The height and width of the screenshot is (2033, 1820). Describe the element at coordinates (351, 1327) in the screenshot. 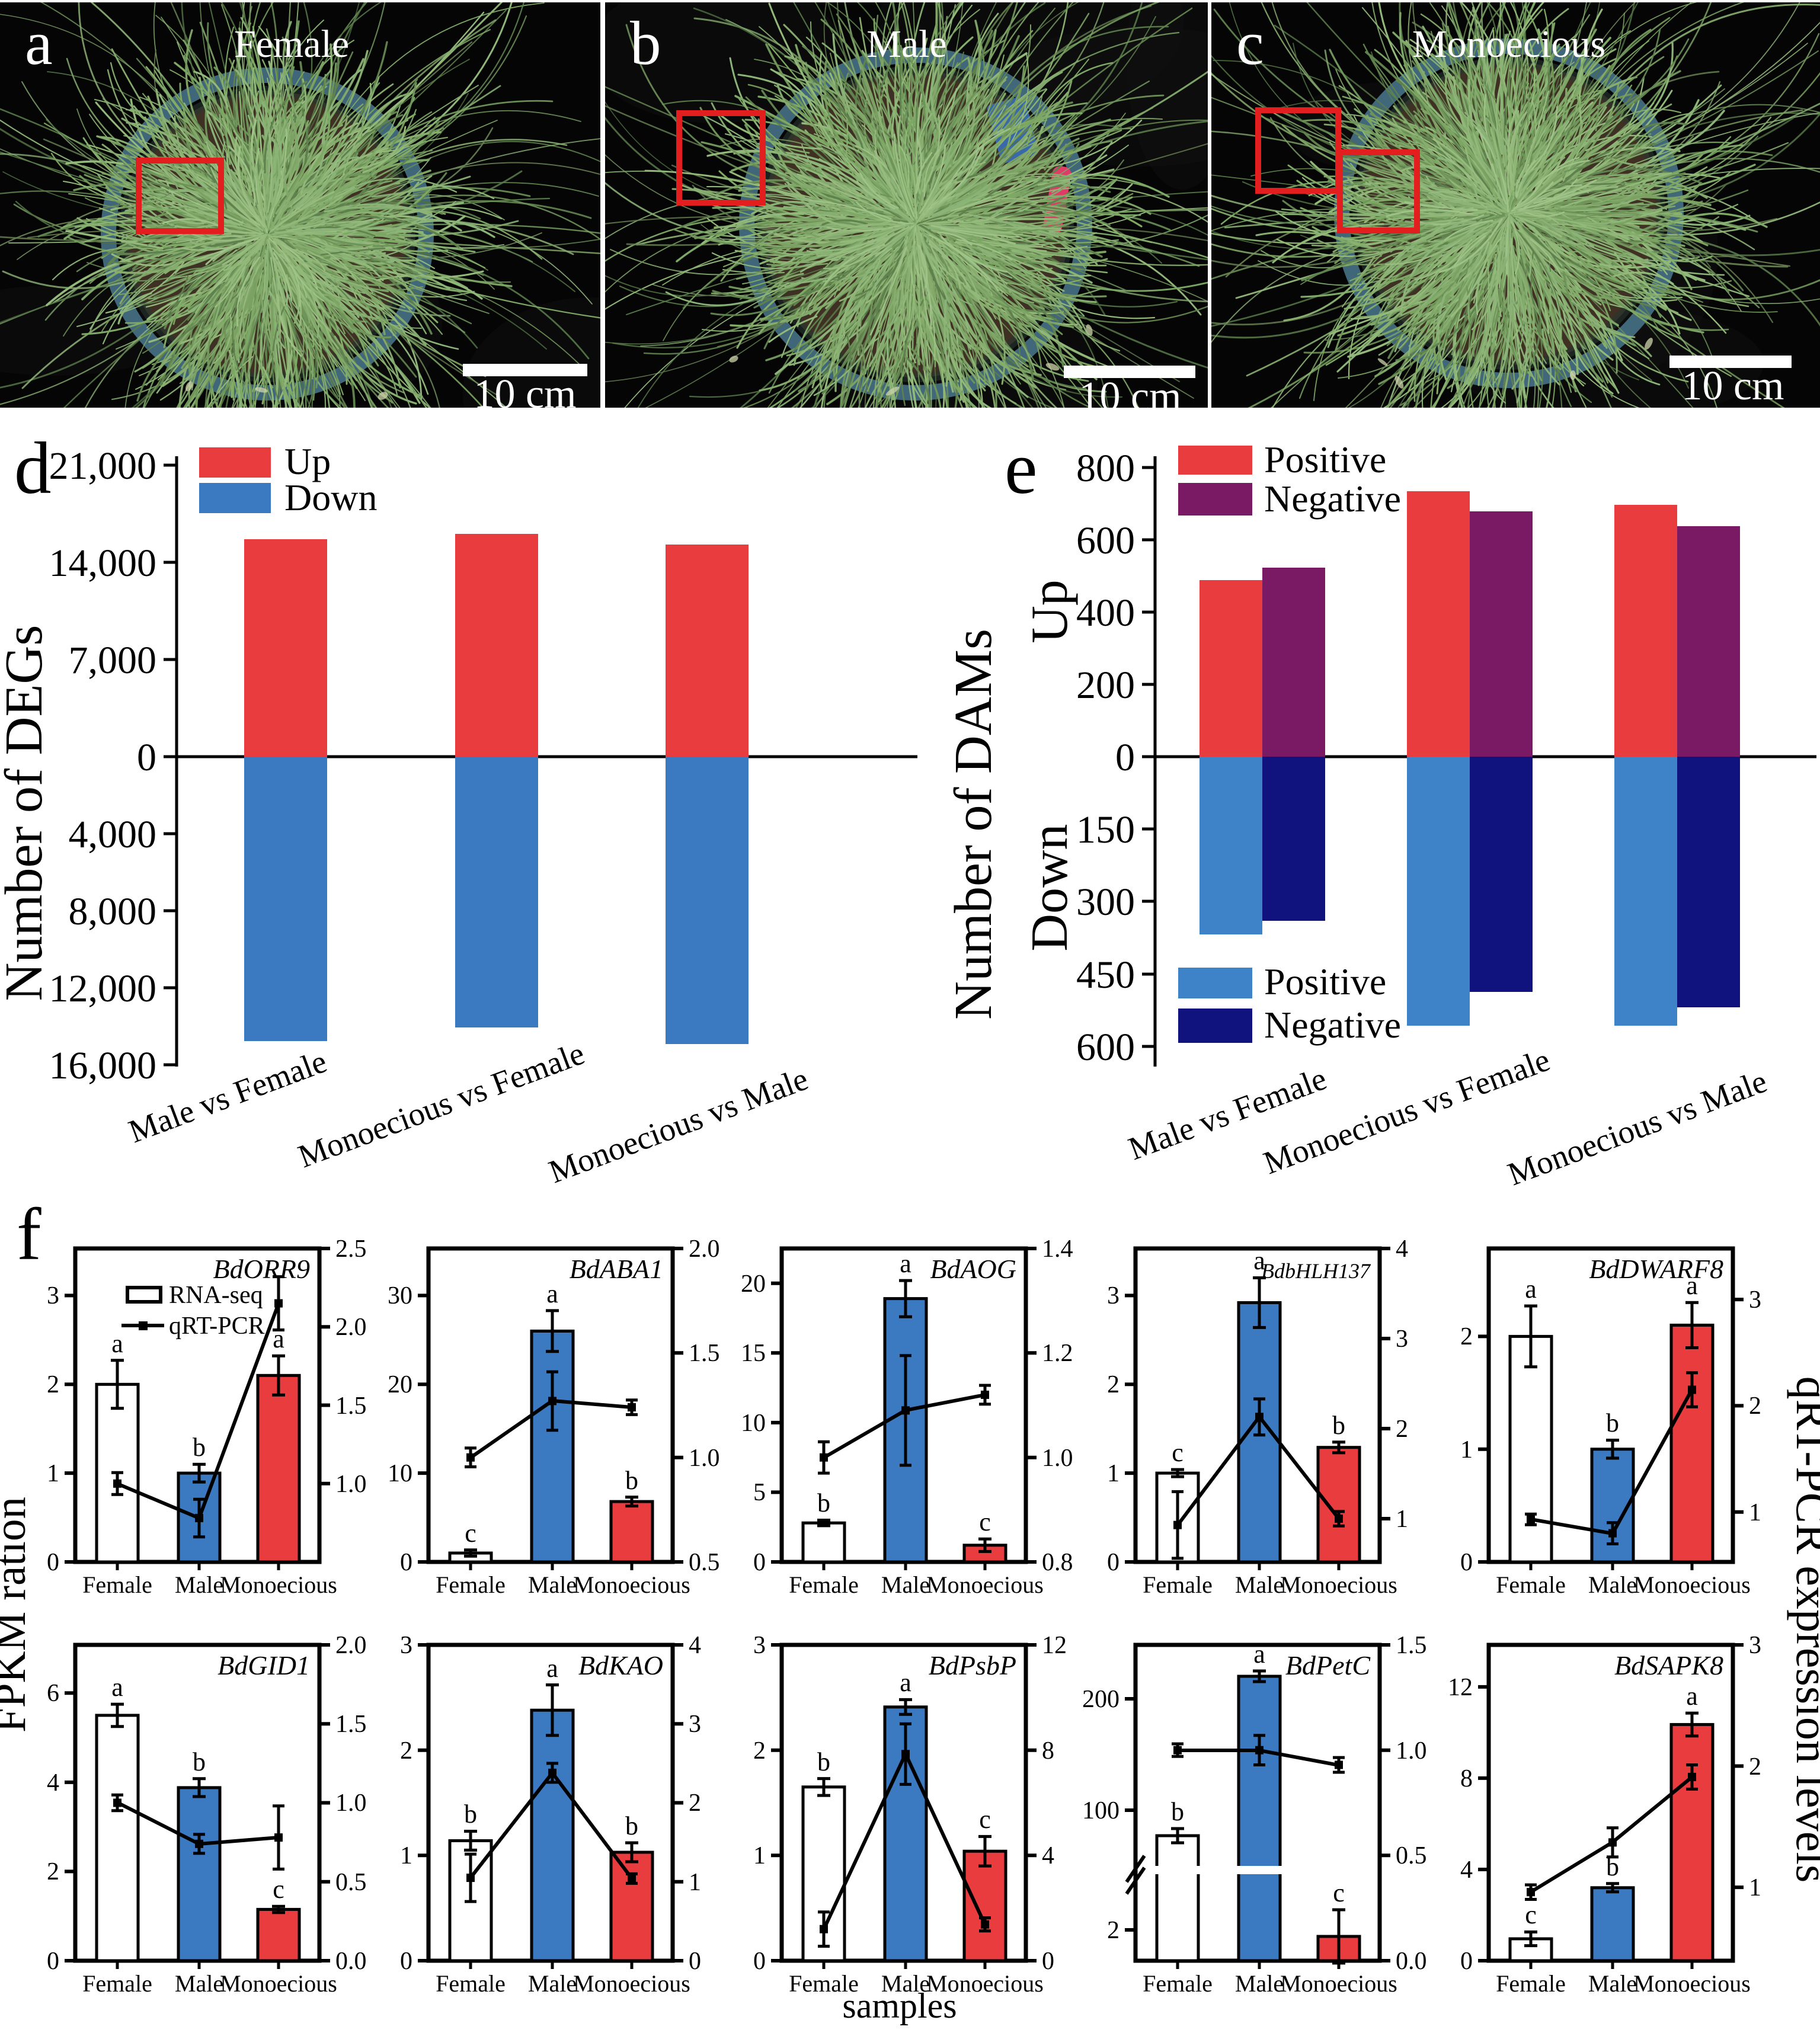

I see `svg-text: 2.0` at that location.